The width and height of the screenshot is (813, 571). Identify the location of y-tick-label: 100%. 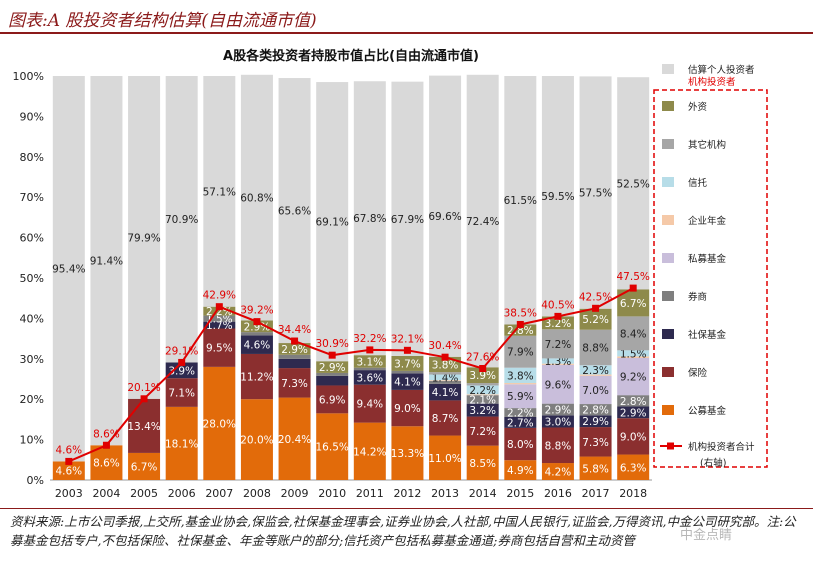
(28, 76).